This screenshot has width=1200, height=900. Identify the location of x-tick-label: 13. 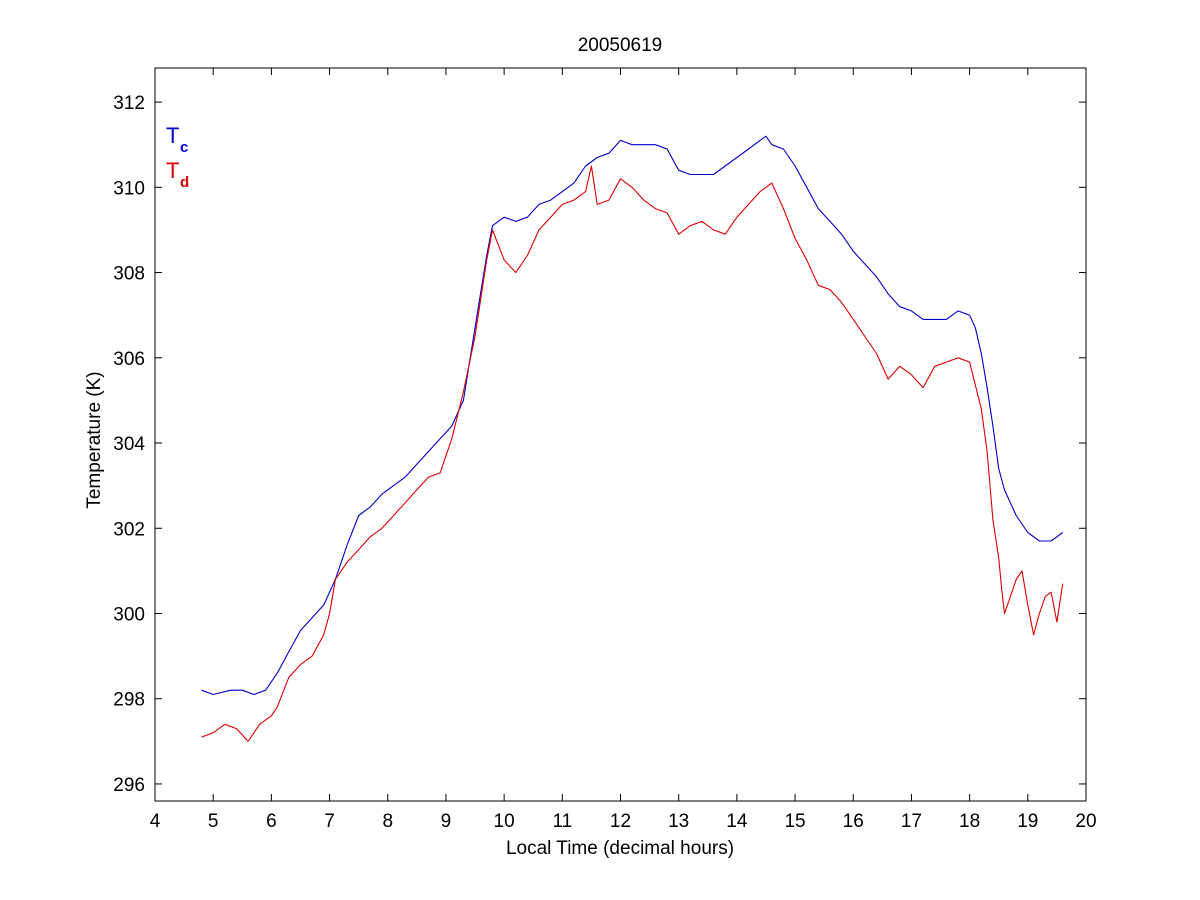
(678, 821).